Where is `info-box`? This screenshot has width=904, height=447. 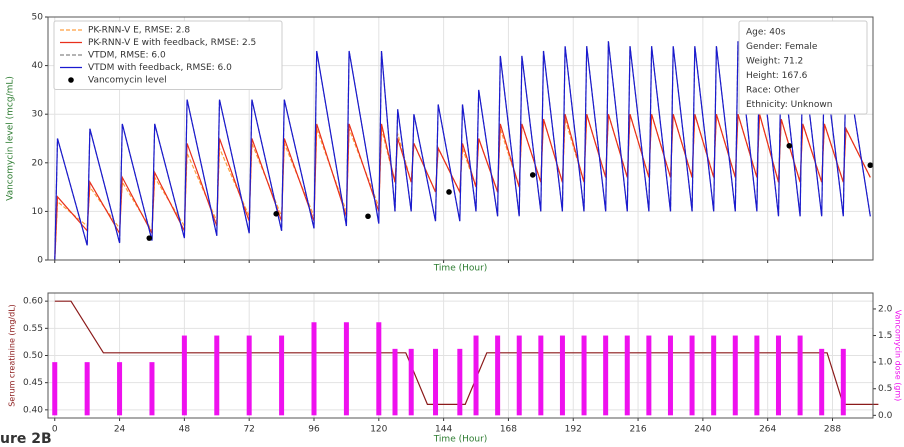 info-box is located at coordinates (803, 67).